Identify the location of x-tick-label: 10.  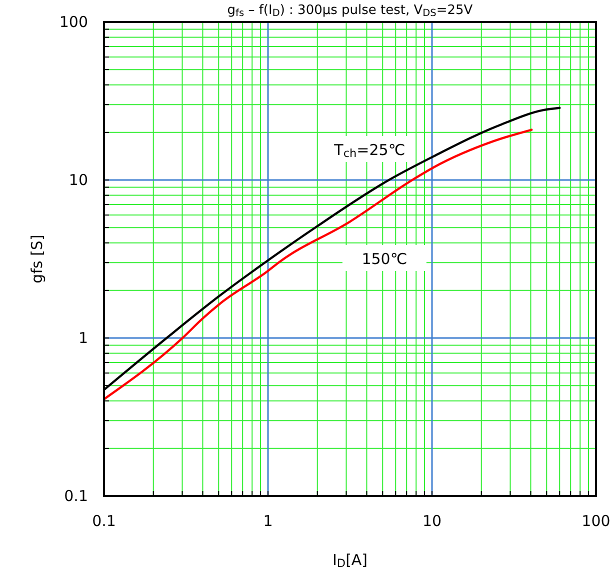
(432, 521).